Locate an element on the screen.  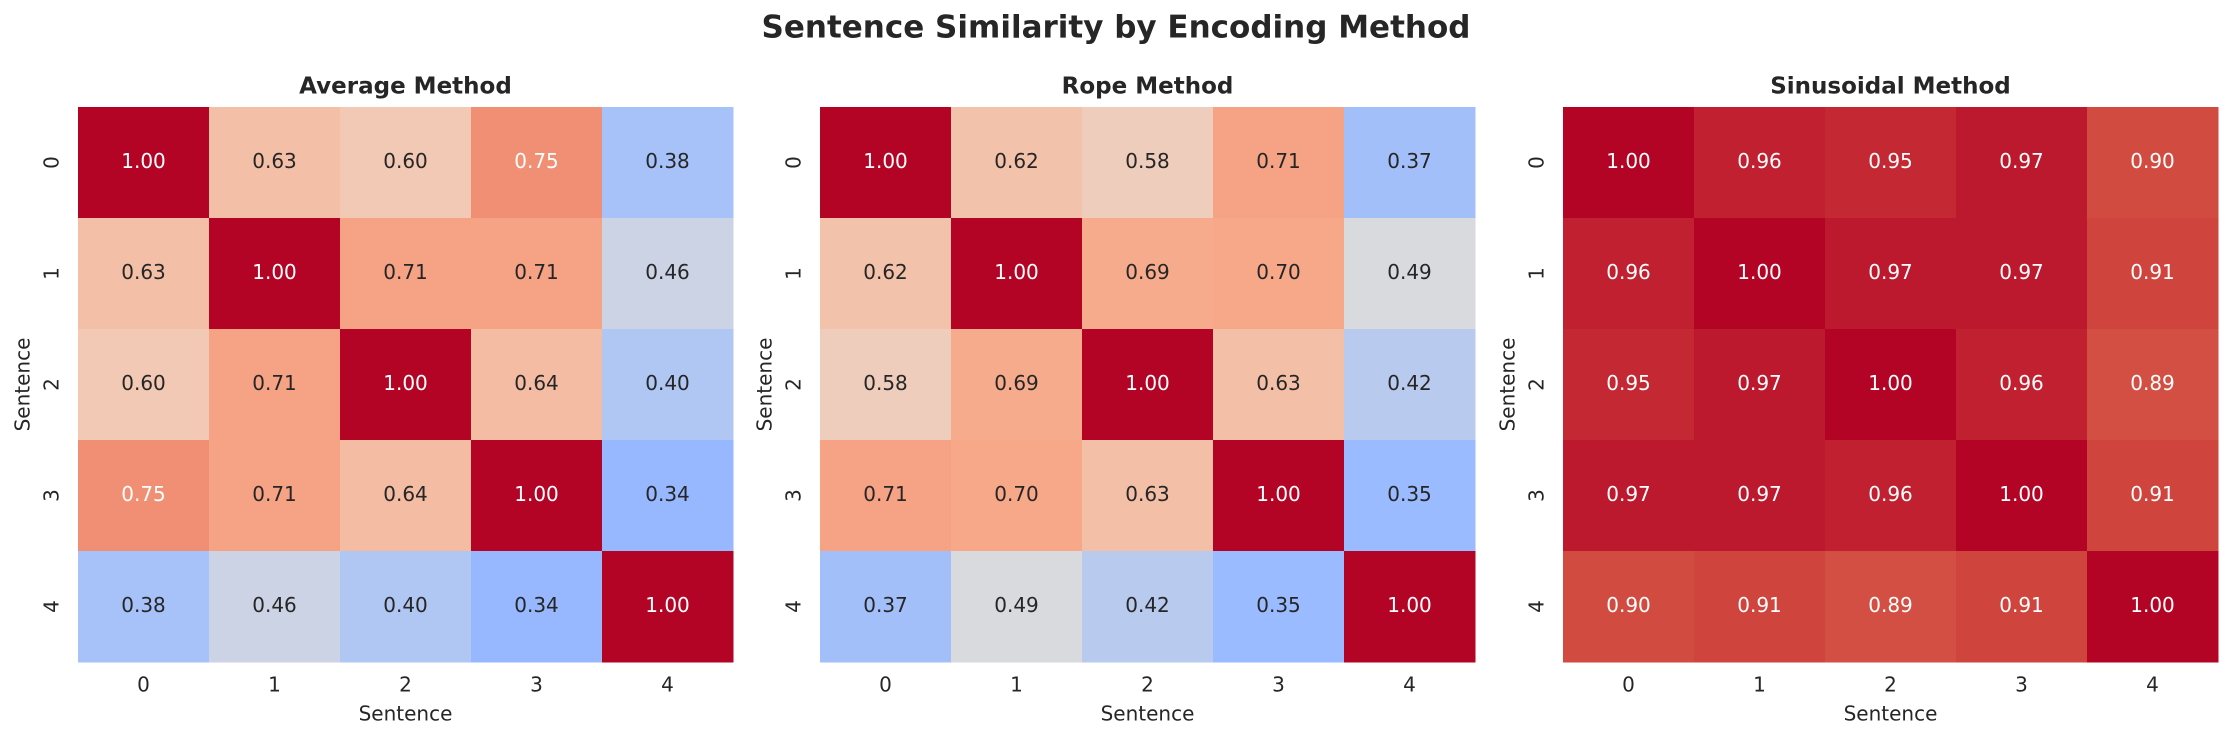
x-tick-label: 3 is located at coordinates (536, 685).